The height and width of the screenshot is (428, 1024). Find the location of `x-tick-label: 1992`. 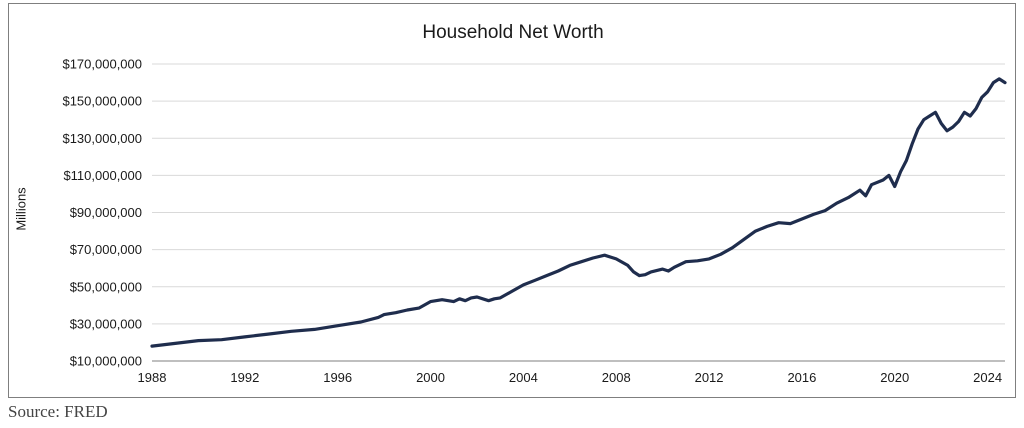

x-tick-label: 1992 is located at coordinates (244, 377).